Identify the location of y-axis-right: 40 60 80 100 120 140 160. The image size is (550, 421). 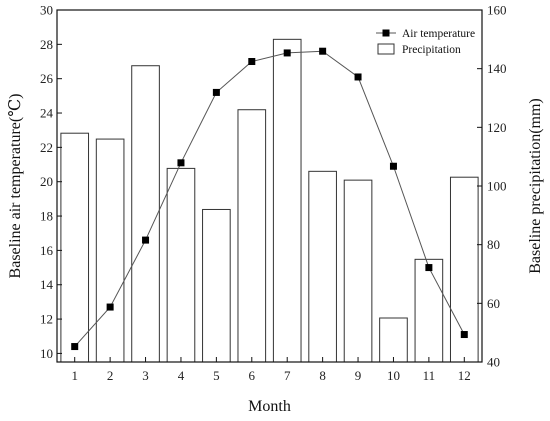
(492, 186).